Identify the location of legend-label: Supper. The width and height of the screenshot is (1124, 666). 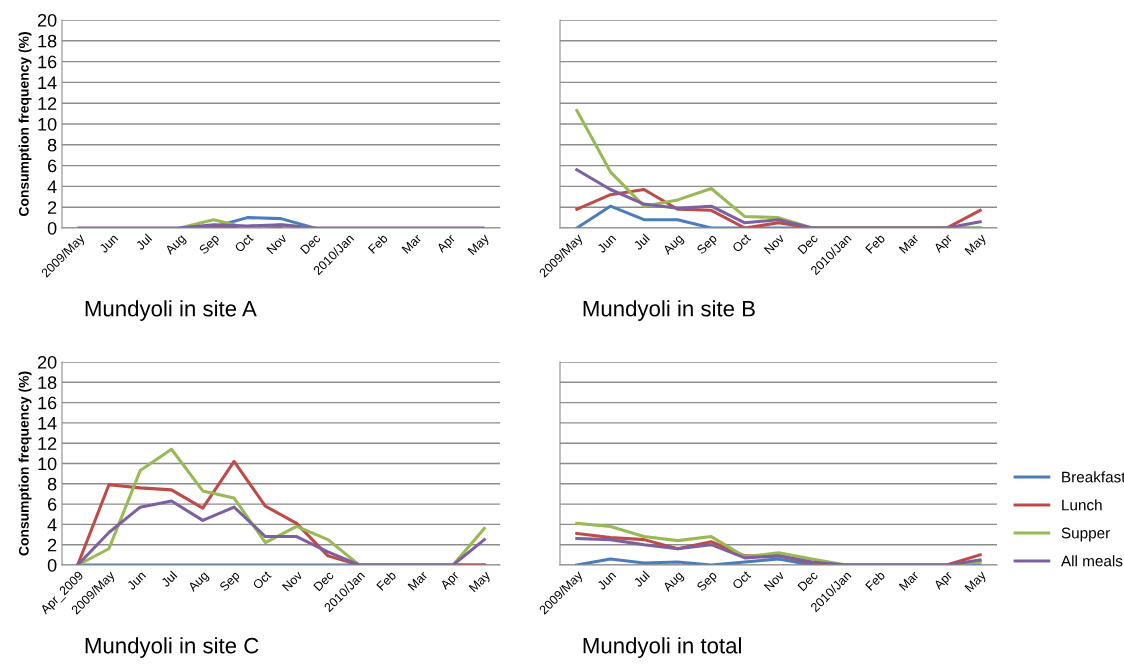
(1085, 534).